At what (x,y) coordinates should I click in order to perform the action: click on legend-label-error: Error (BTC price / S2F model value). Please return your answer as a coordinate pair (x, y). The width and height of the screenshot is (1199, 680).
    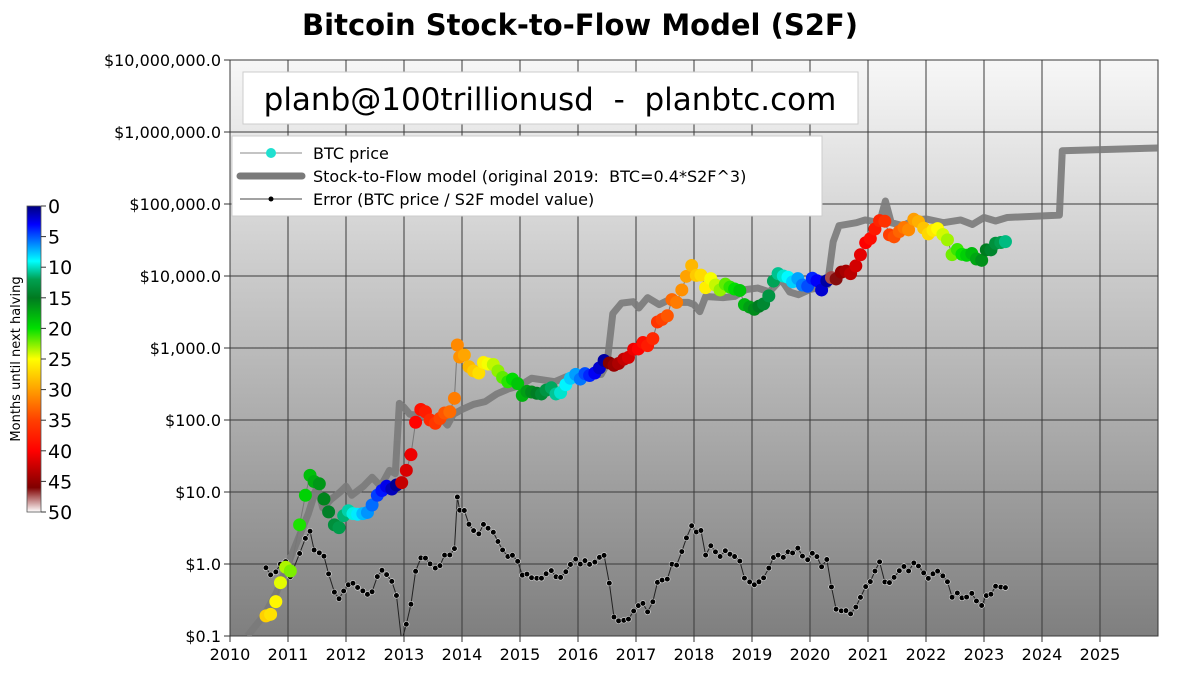
    Looking at the image, I should click on (453, 199).